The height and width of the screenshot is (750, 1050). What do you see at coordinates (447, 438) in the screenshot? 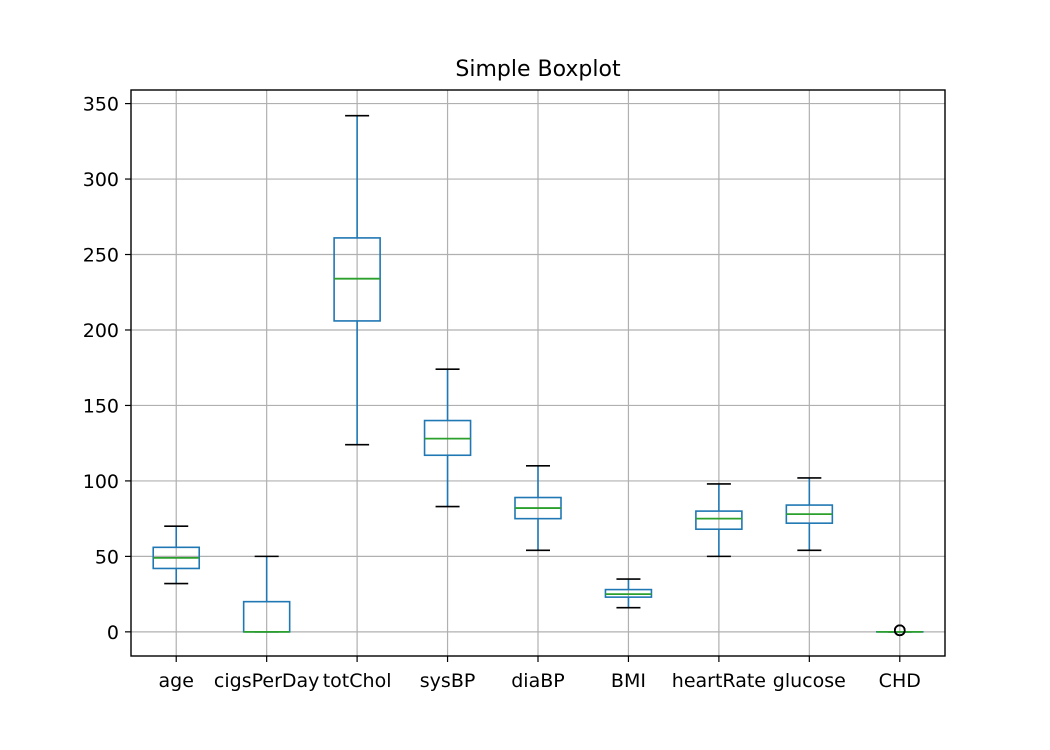
I see `box-sysBP` at bounding box center [447, 438].